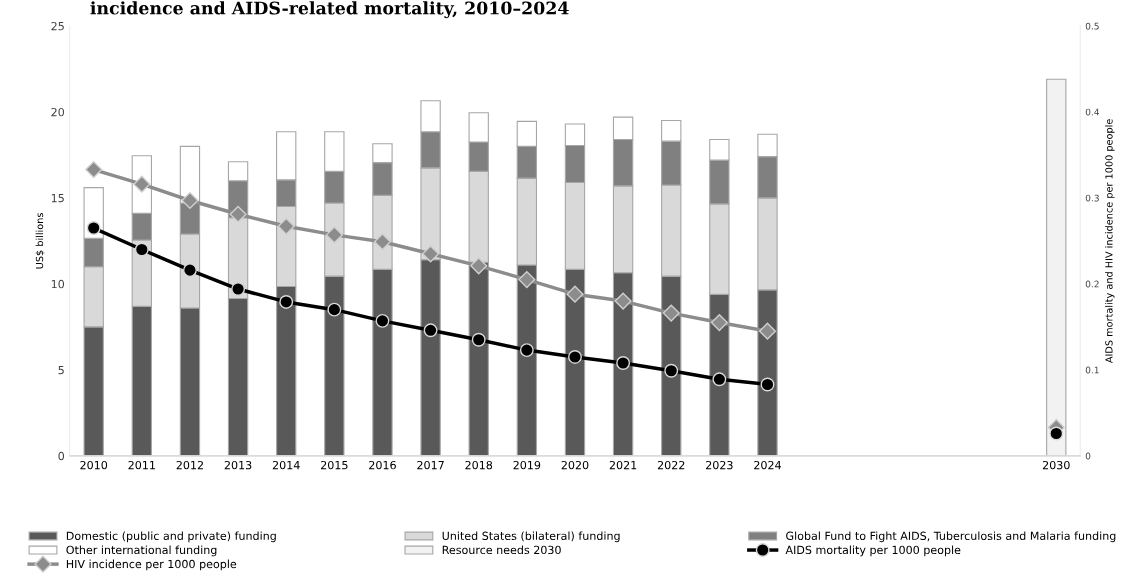  I want to click on y2-tick-label: 0, so click(1088, 456).